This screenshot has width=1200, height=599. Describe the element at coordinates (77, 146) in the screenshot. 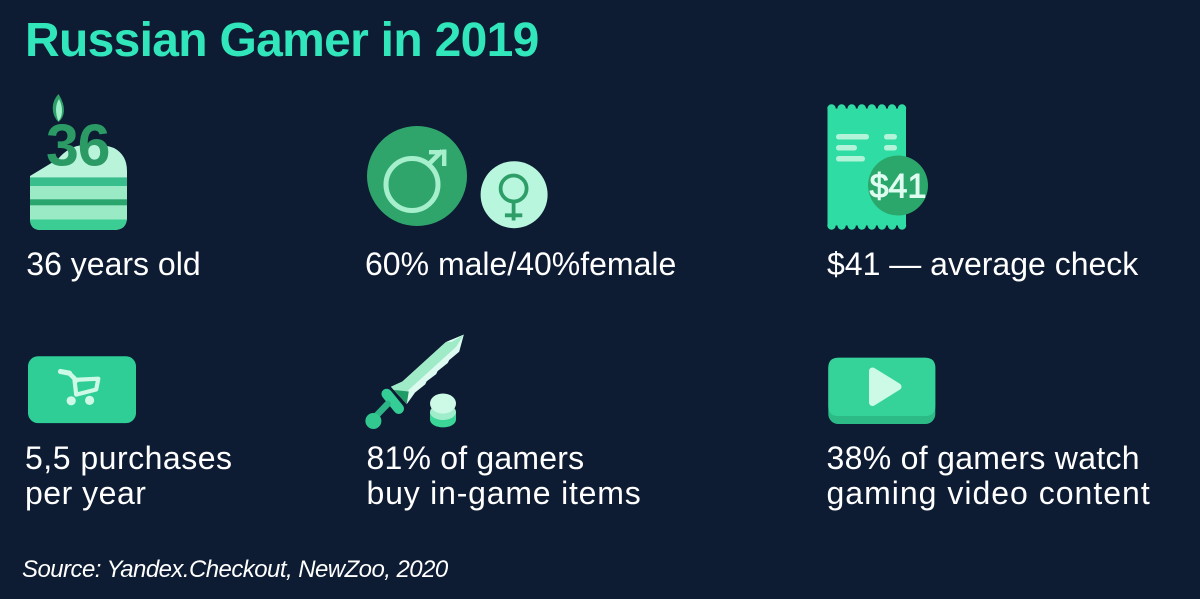

I see `svg-text: 36` at that location.